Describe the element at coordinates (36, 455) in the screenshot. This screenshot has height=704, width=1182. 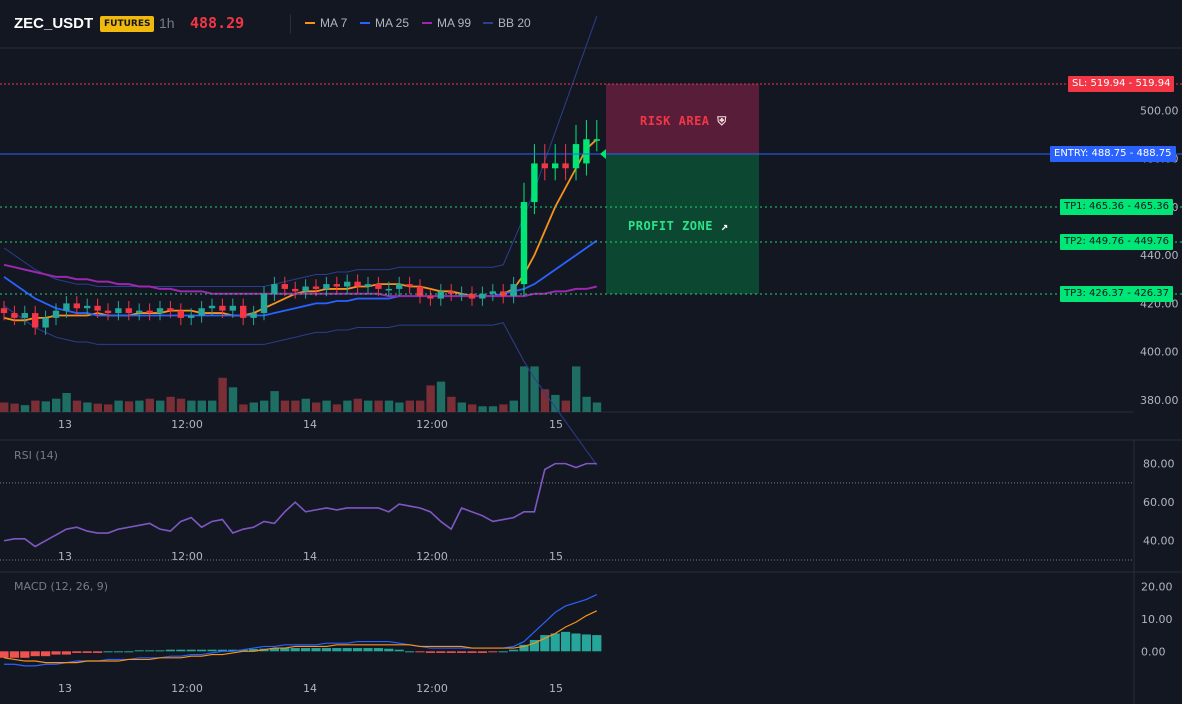
I see `rsi-title: RSI (14)` at that location.